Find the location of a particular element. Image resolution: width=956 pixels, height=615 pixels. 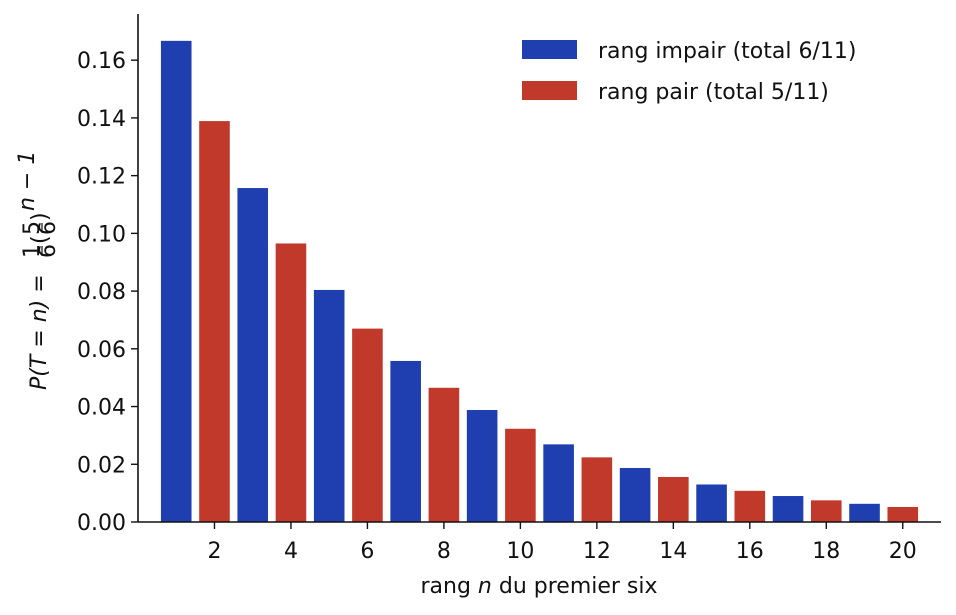

x-tick-label: 6 is located at coordinates (367, 551).